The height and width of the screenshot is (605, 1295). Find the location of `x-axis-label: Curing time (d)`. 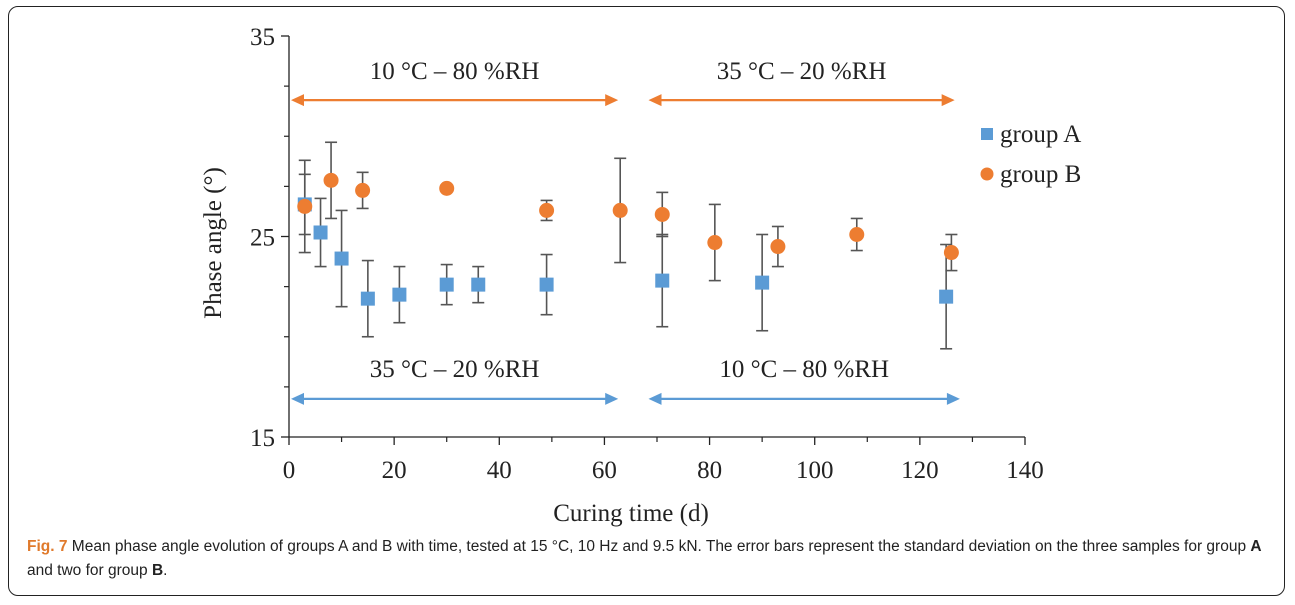

x-axis-label: Curing time (d) is located at coordinates (631, 513).